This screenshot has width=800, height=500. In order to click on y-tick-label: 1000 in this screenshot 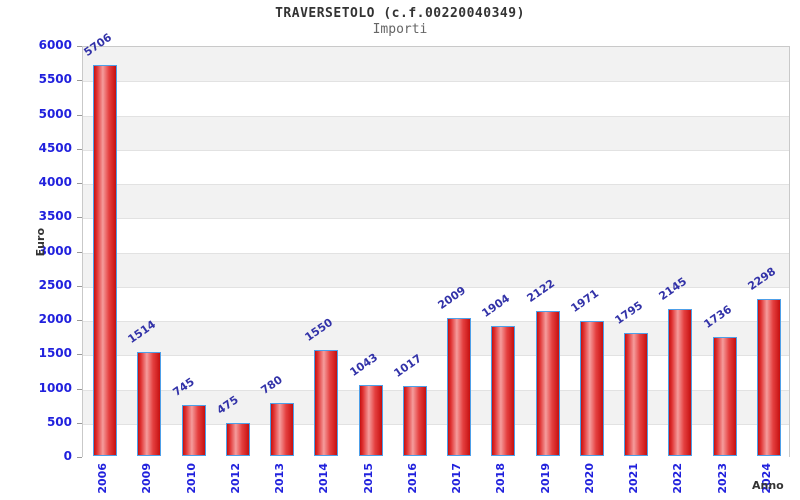, I will do `click(55, 387)`.